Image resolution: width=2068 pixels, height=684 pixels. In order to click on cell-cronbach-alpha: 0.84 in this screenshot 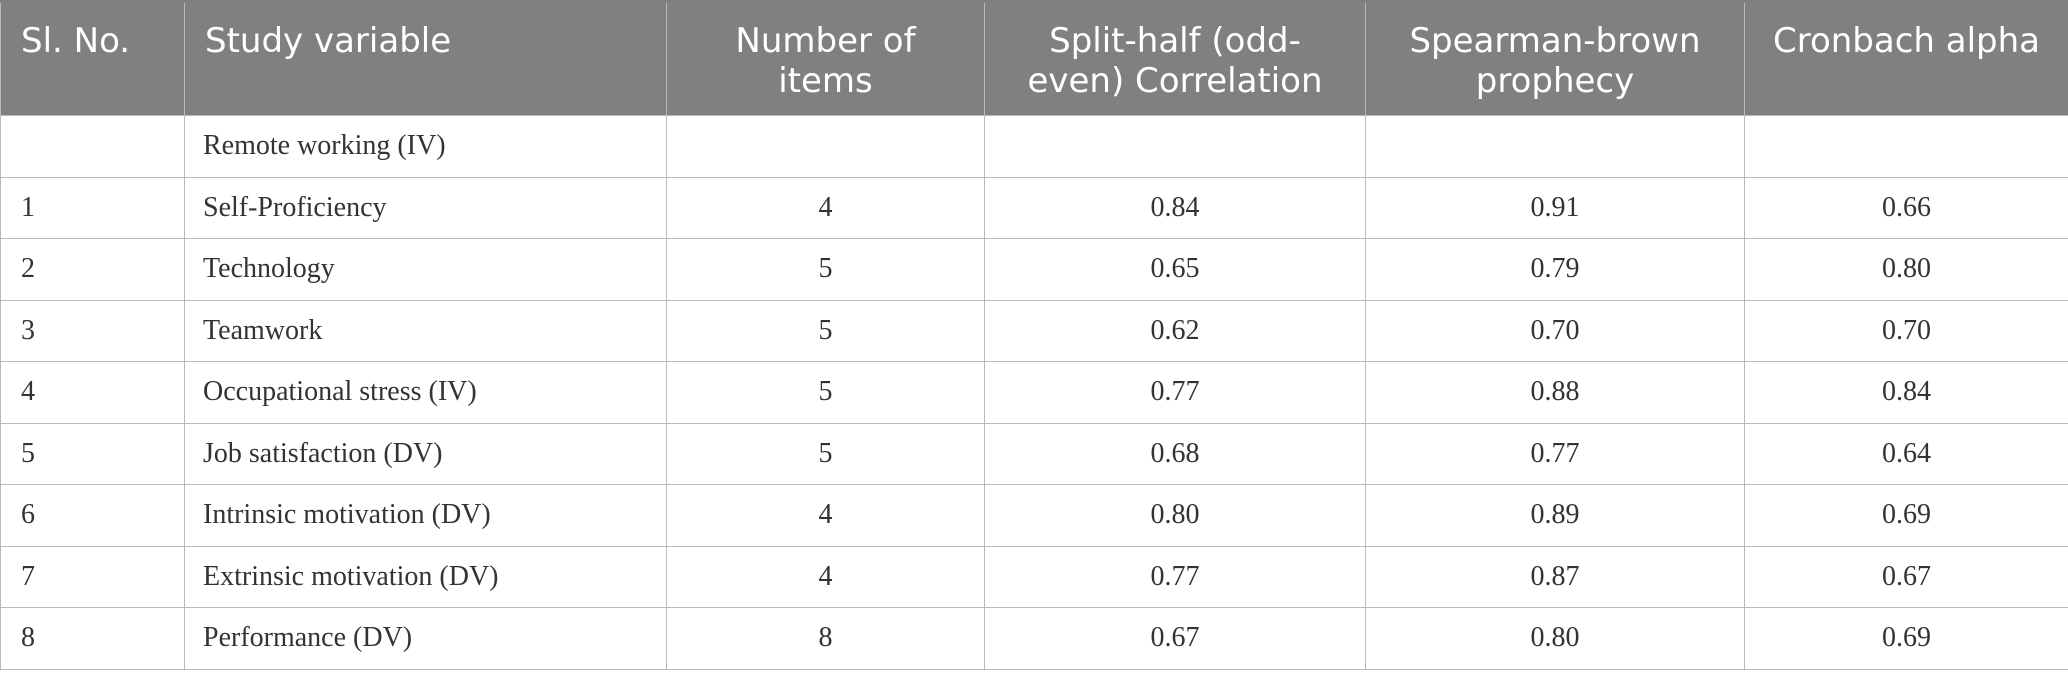, I will do `click(1906, 392)`.